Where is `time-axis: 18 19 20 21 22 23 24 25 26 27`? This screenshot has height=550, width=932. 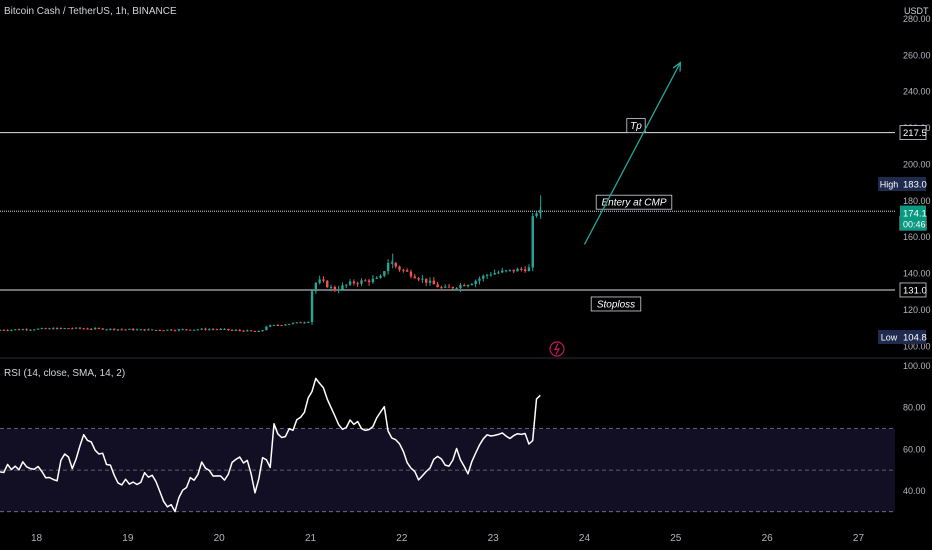
time-axis: 18 19 20 21 22 23 24 25 26 27 is located at coordinates (448, 538).